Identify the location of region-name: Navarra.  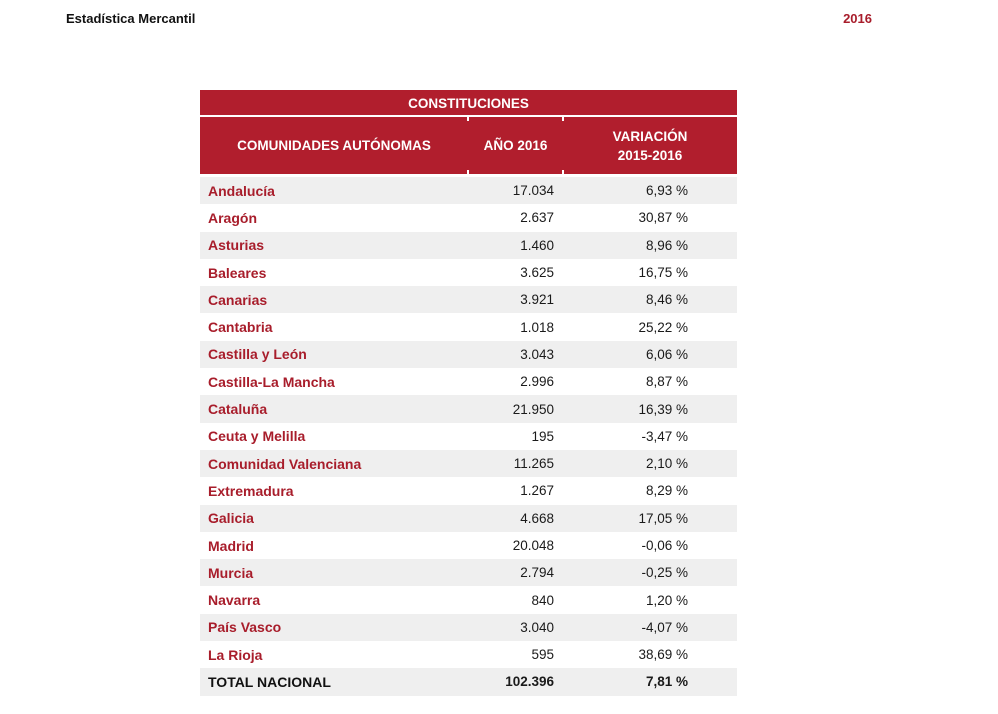
(234, 600).